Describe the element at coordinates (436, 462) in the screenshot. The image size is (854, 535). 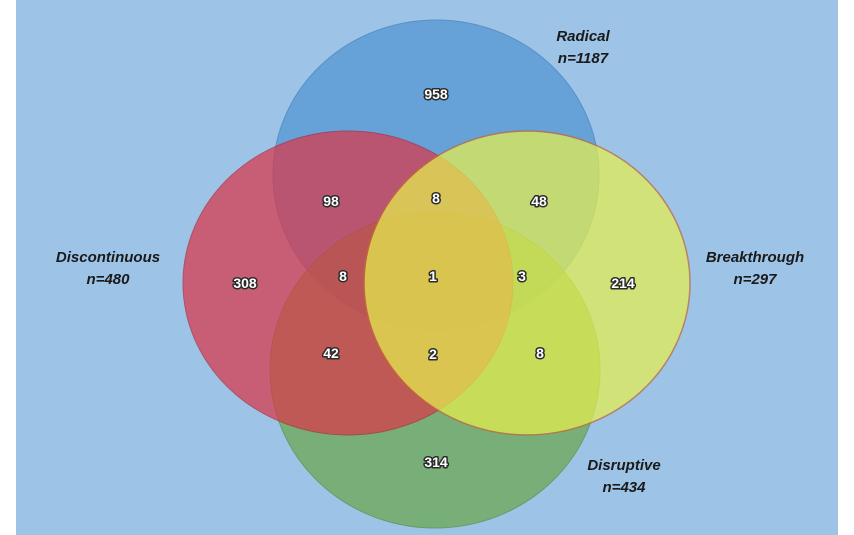
I see `count-disruptive-only: 314` at that location.